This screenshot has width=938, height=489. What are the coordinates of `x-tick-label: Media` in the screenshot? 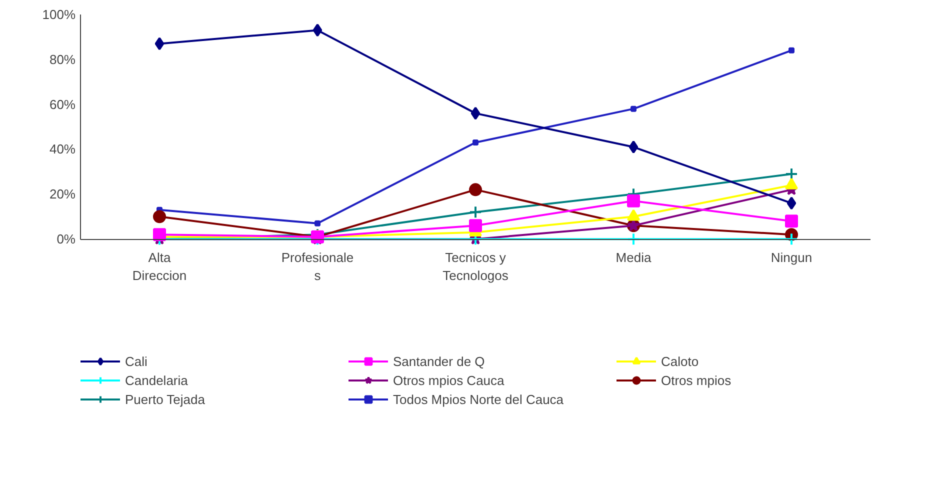 It's located at (634, 258).